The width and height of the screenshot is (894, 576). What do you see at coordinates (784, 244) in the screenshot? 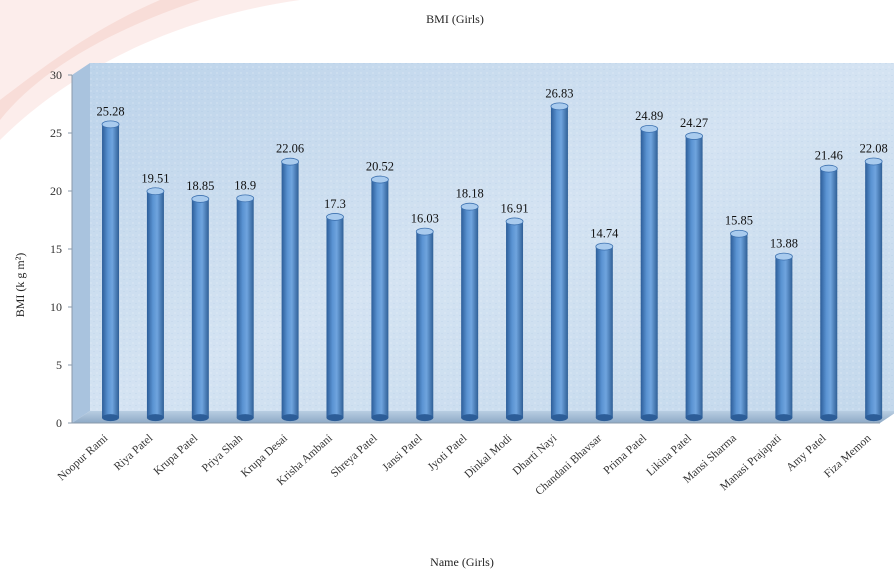
I see `value-label-15: 13.88` at bounding box center [784, 244].